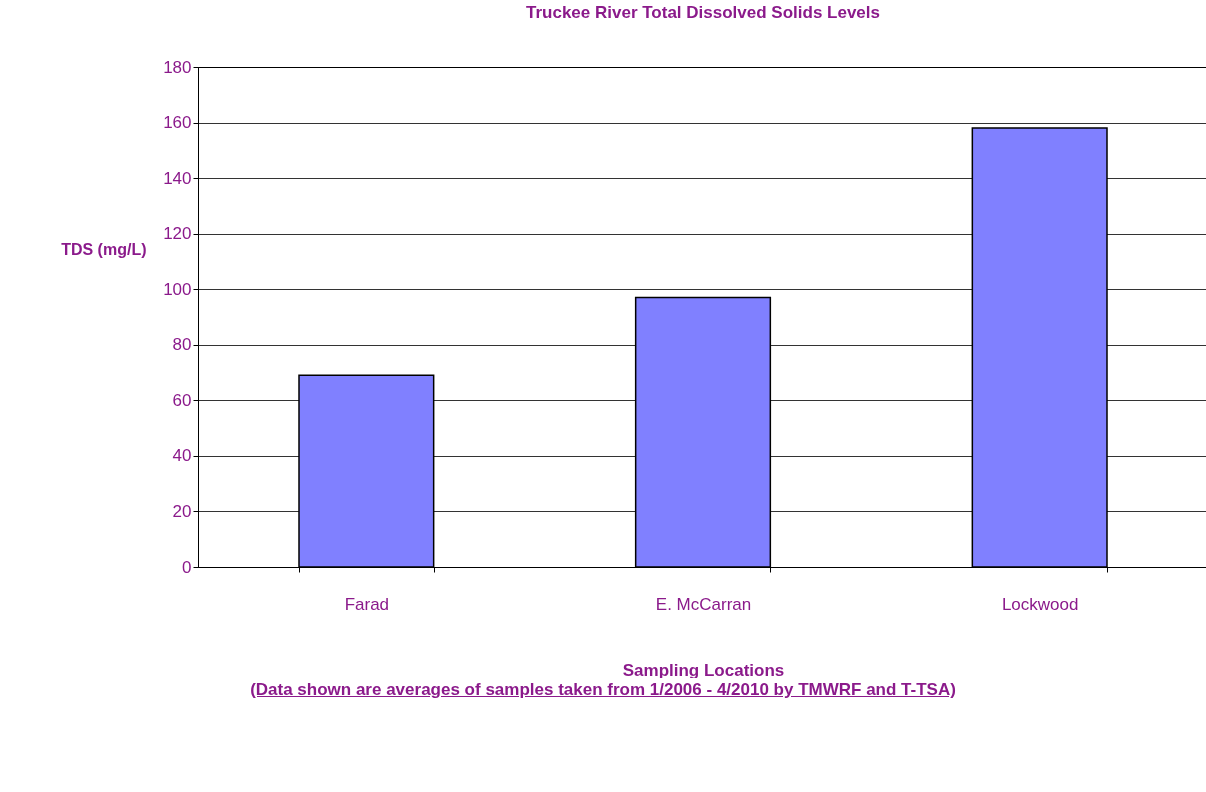 Image resolution: width=1206 pixels, height=792 pixels. Describe the element at coordinates (182, 400) in the screenshot. I see `y-tick-label: 60` at that location.